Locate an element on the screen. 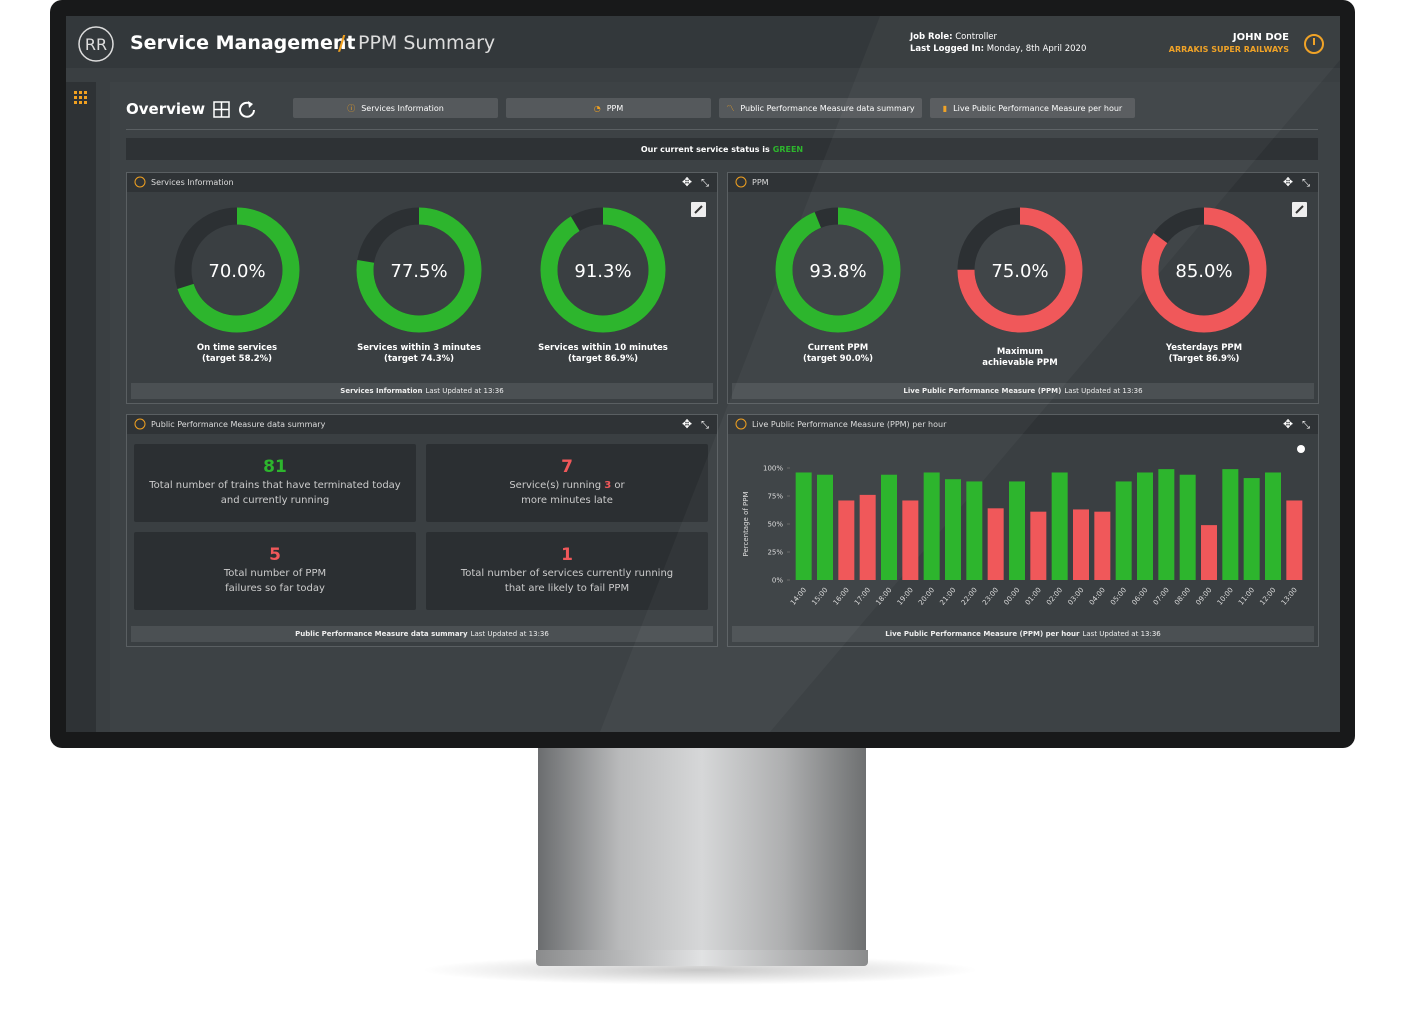 This screenshot has height=1035, width=1403. svg-text: RR is located at coordinates (96, 44).